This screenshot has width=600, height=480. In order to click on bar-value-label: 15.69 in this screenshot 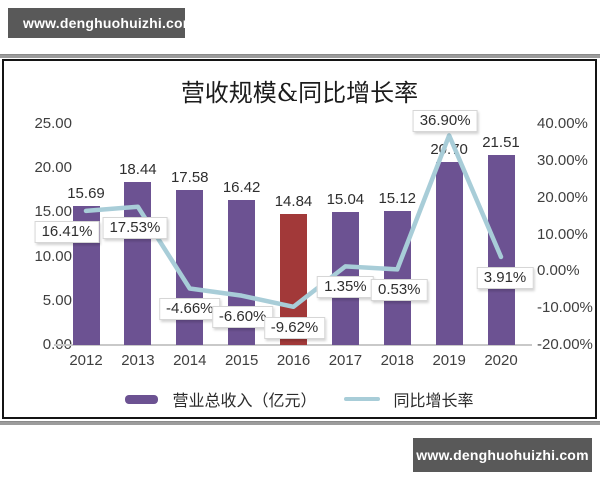, I will do `click(86, 194)`.